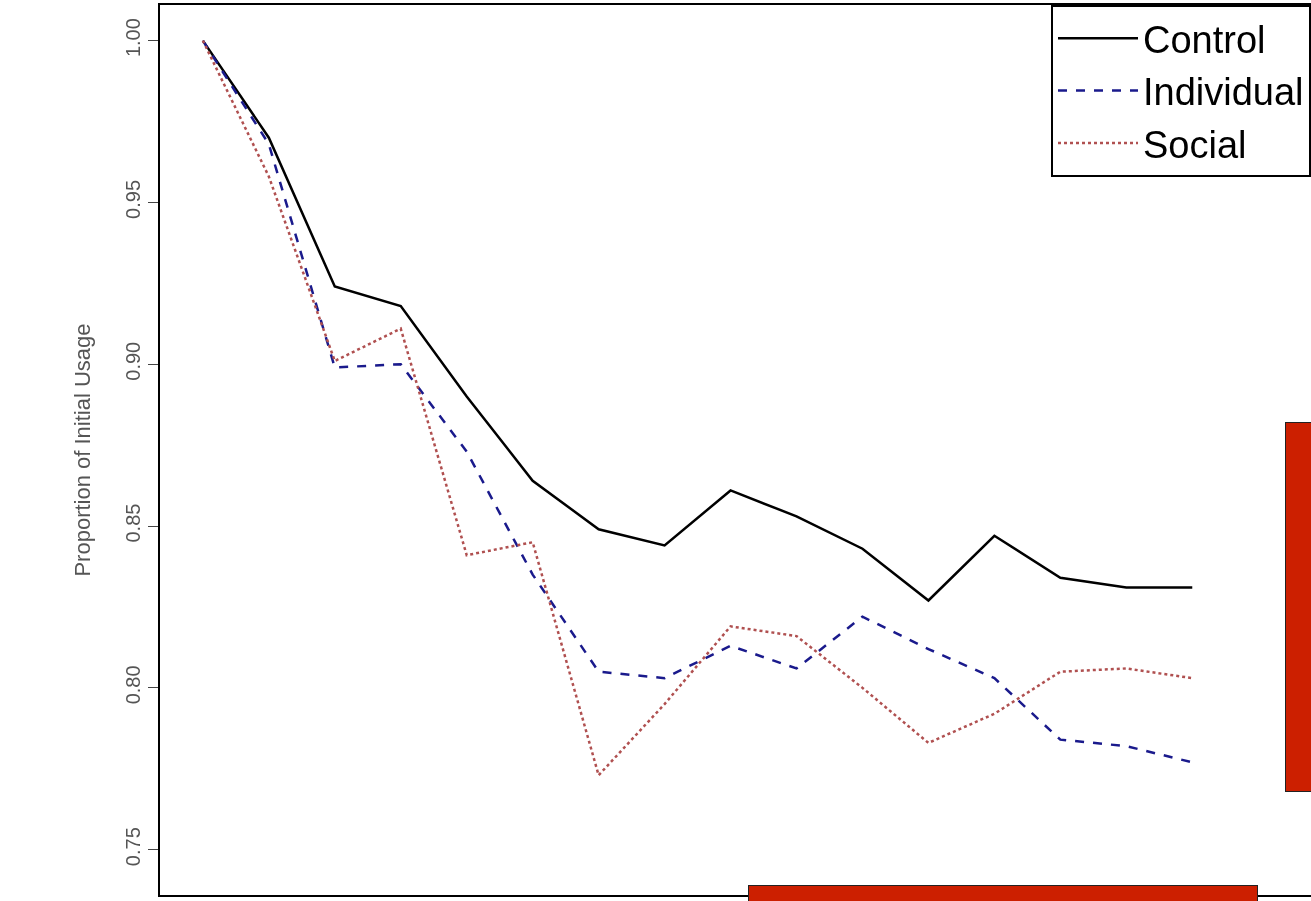 This screenshot has height=901, width=1311. I want to click on legend-label: Individual, so click(1223, 92).